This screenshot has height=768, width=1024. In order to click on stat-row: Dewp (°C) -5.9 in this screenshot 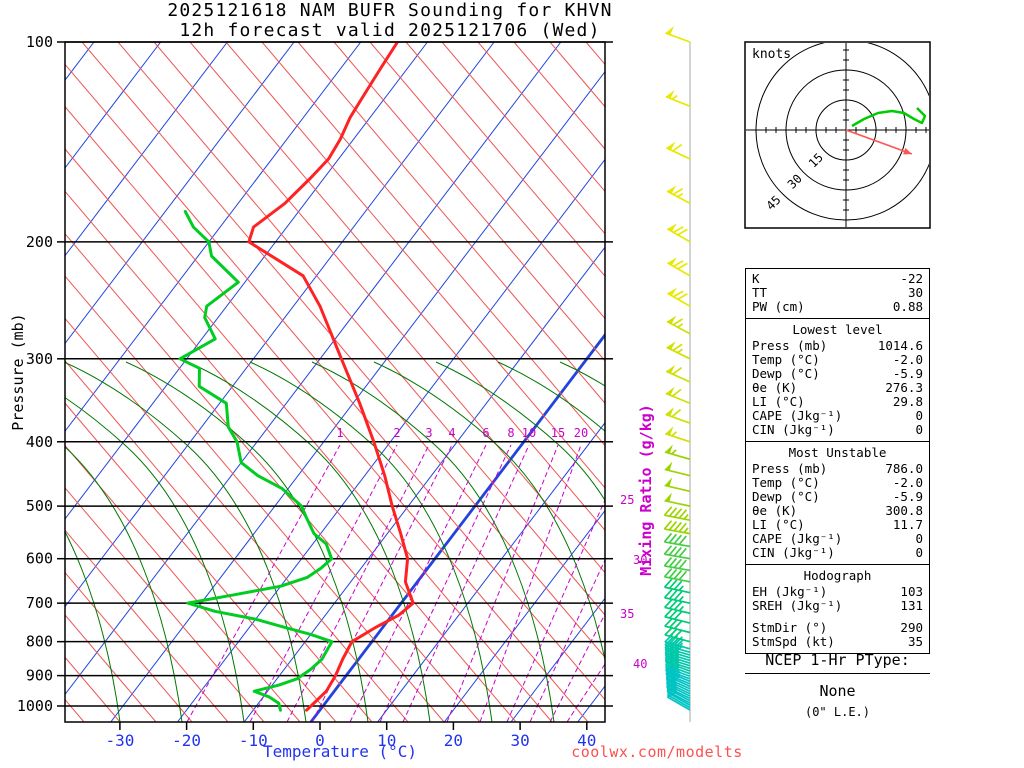, I will do `click(837, 374)`.